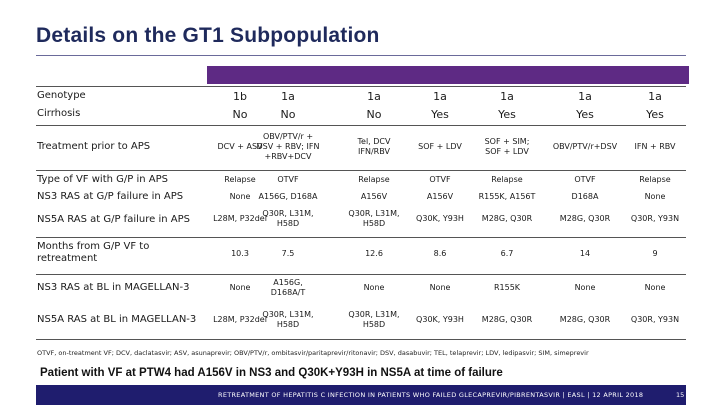  I want to click on row-label-ns3-vf: NS3 RAS at G/P failure in APS, so click(110, 196).